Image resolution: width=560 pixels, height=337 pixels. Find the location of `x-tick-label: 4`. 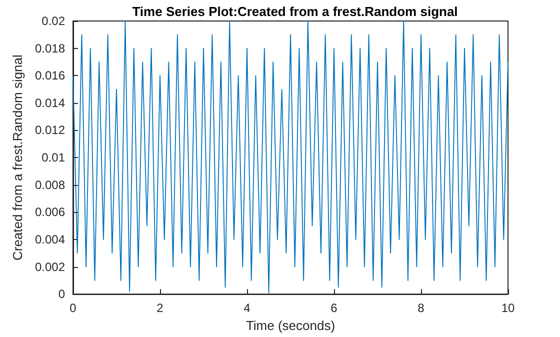

x-tick-label: 4 is located at coordinates (247, 308).